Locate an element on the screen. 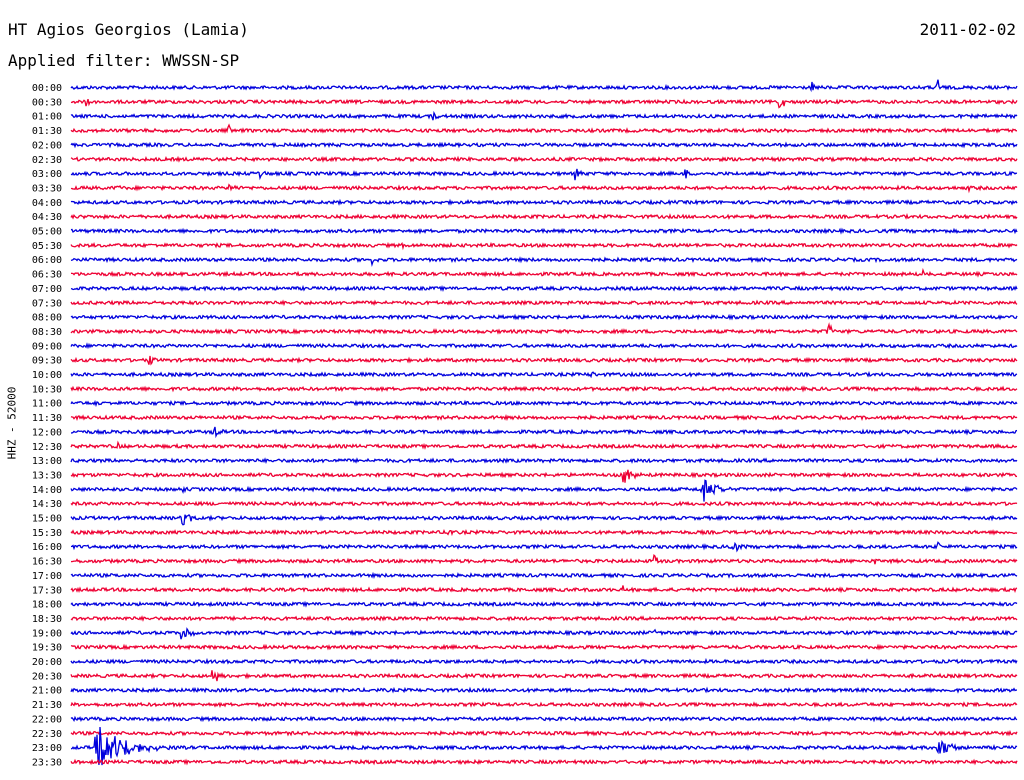  time-tick-label: 06:30 is located at coordinates (47, 275).